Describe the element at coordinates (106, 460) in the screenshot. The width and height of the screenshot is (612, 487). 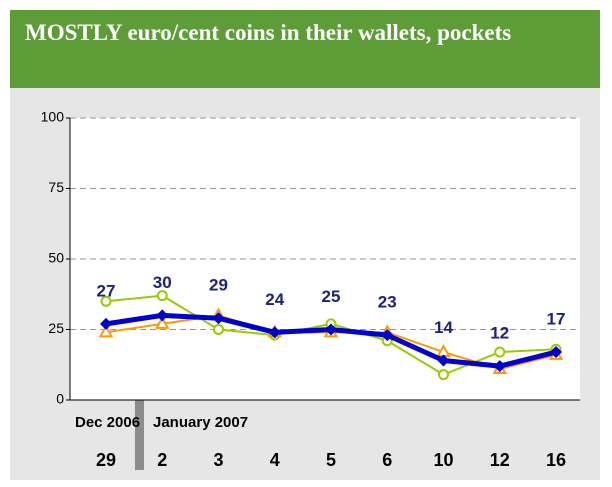
I see `x-tick-label: 29` at that location.